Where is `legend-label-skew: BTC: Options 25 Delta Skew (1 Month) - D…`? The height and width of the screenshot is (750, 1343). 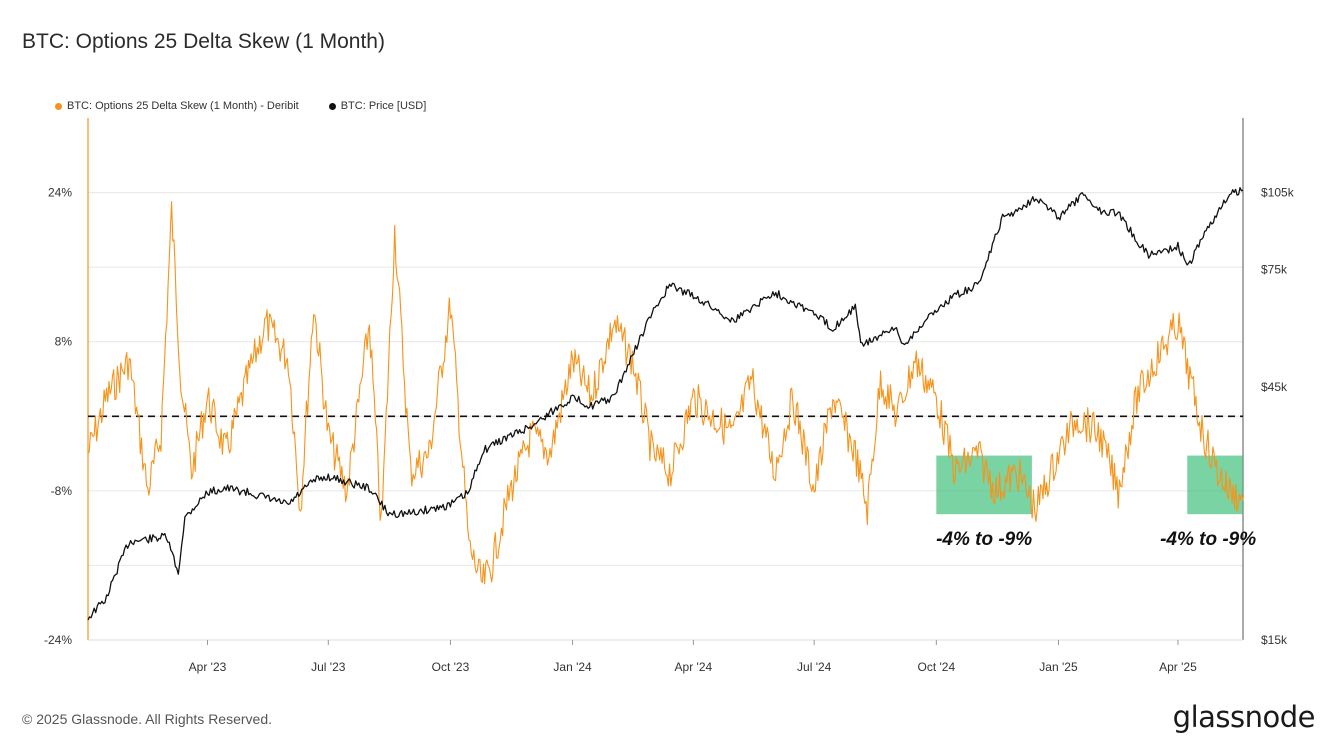
legend-label-skew: BTC: Options 25 Delta Skew (1 Month) - D… is located at coordinates (183, 106).